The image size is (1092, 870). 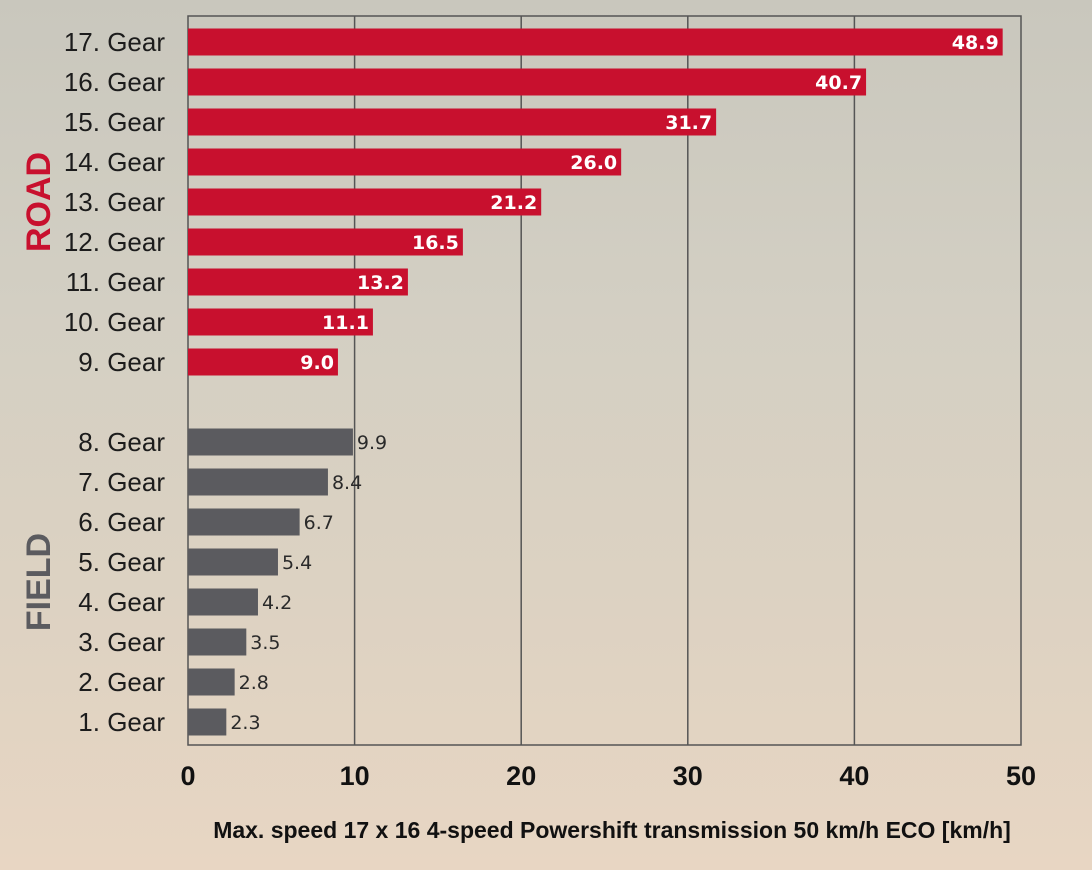 I want to click on x-tick-label: 50, so click(x=1021, y=776).